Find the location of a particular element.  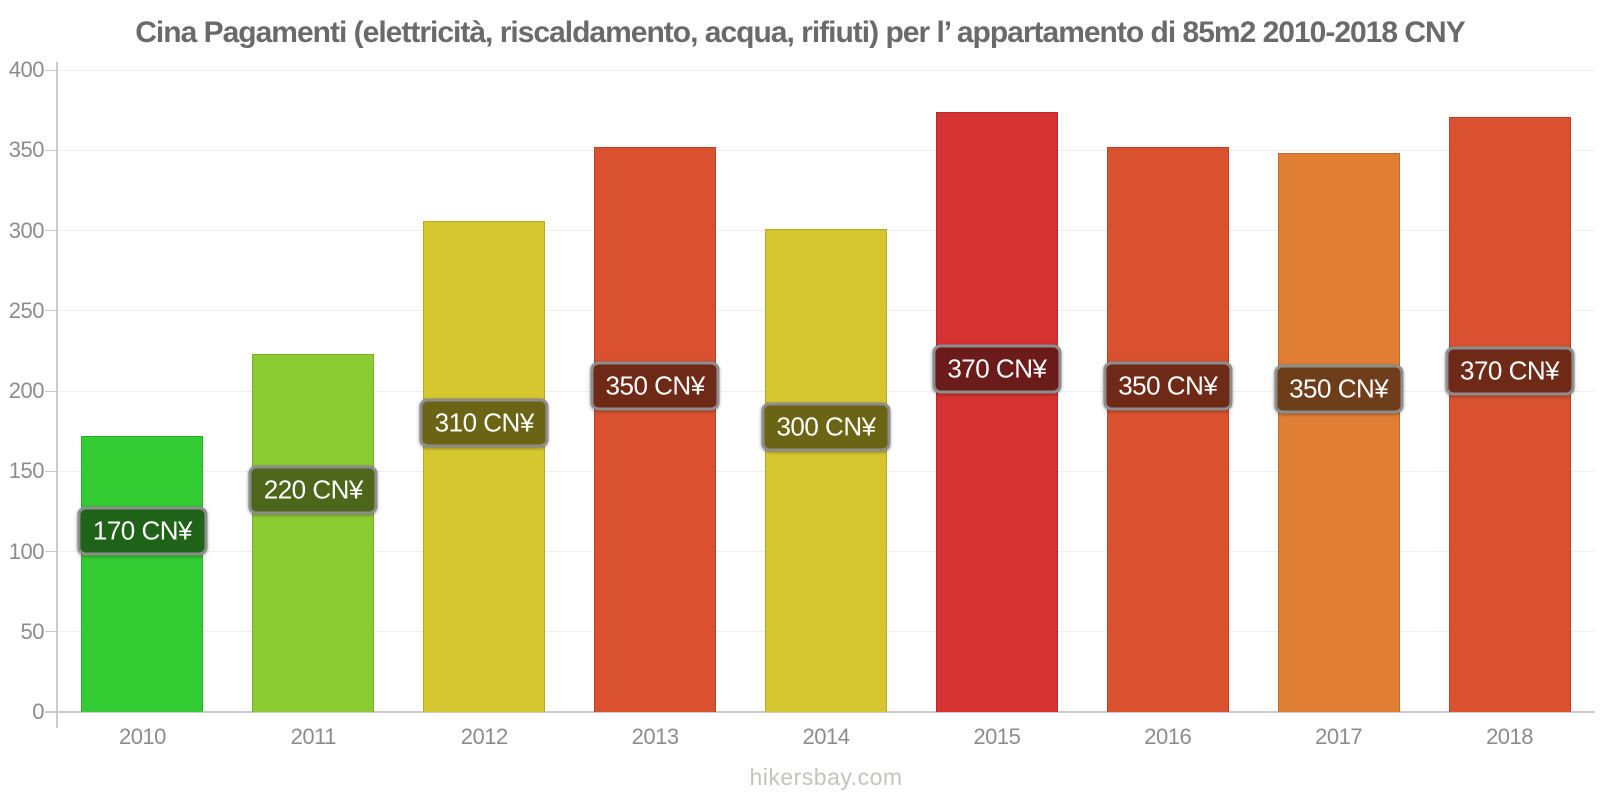

bar-2012 is located at coordinates (484, 466).